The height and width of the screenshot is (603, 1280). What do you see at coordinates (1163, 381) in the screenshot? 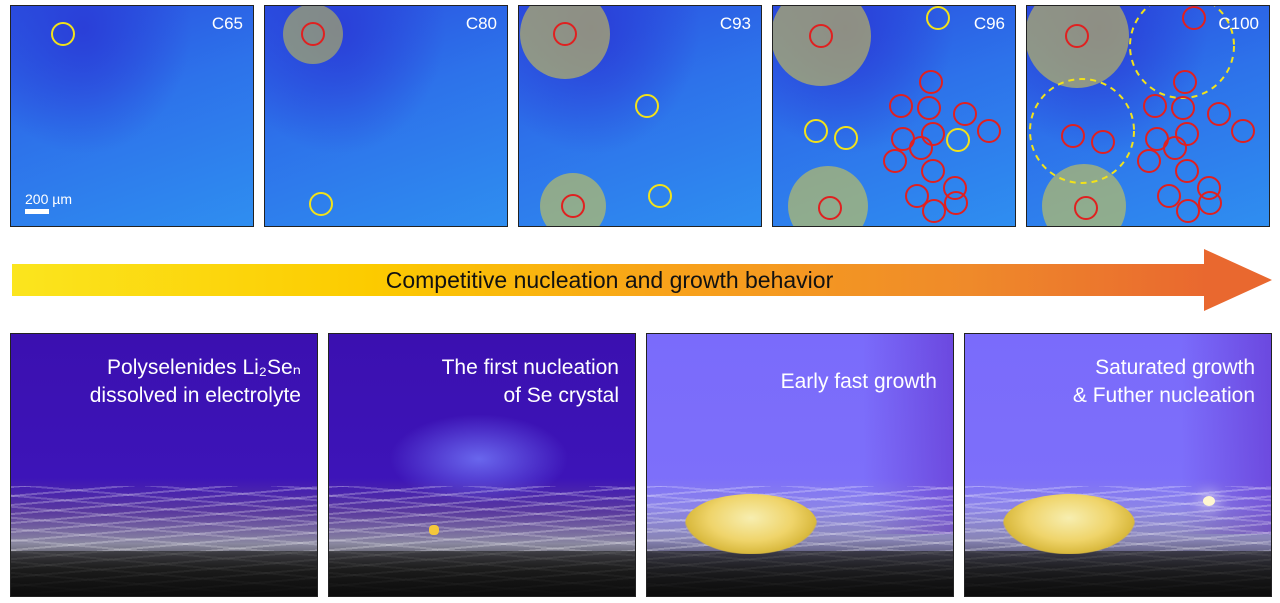
I see `scene-caption: Saturated growth & Futher nucleation` at bounding box center [1163, 381].